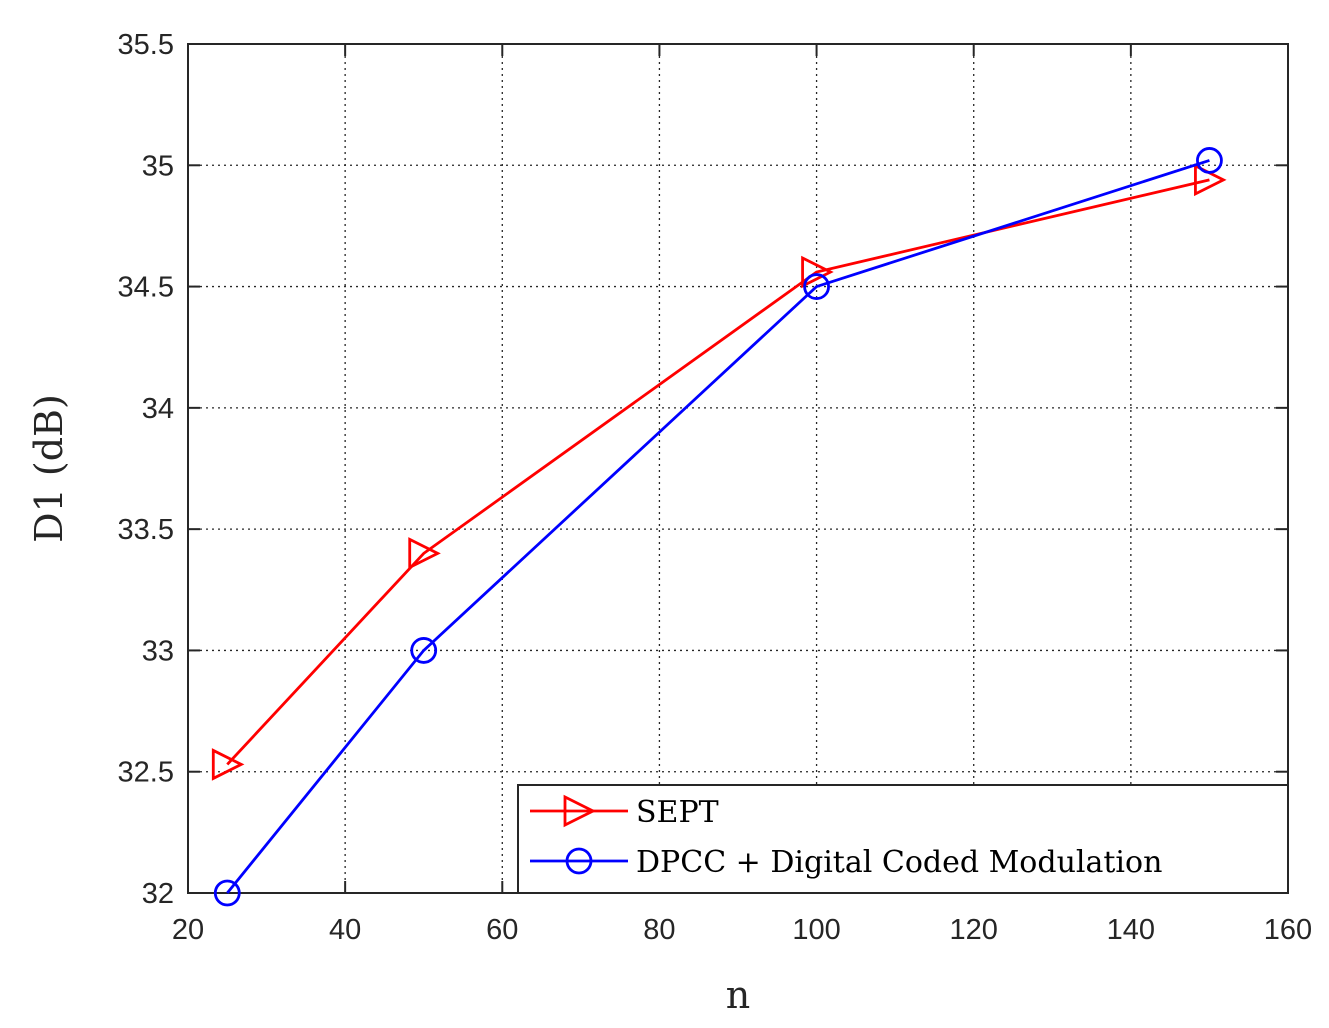  I want to click on legend-entry-label: SEPT, so click(677, 812).